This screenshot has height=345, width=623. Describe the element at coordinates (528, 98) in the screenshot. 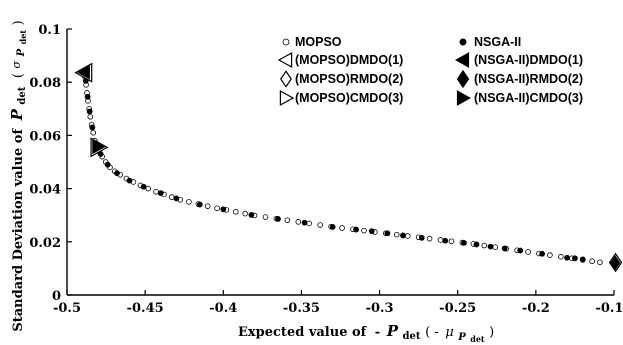

I see `legend-label: (NSGA-II)CMDO(3)` at that location.